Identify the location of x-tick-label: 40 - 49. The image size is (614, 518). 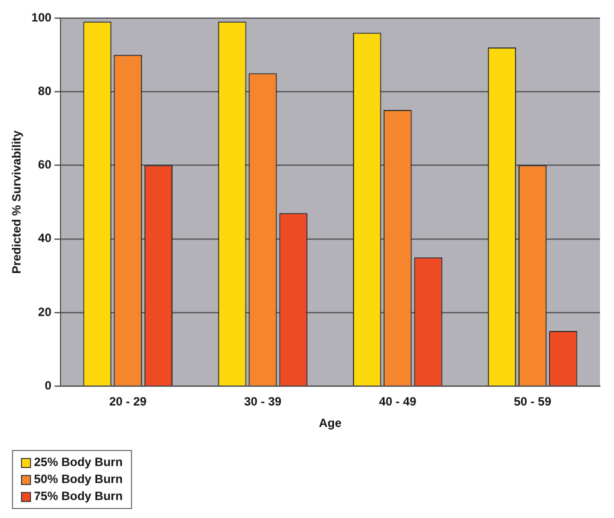
(397, 401).